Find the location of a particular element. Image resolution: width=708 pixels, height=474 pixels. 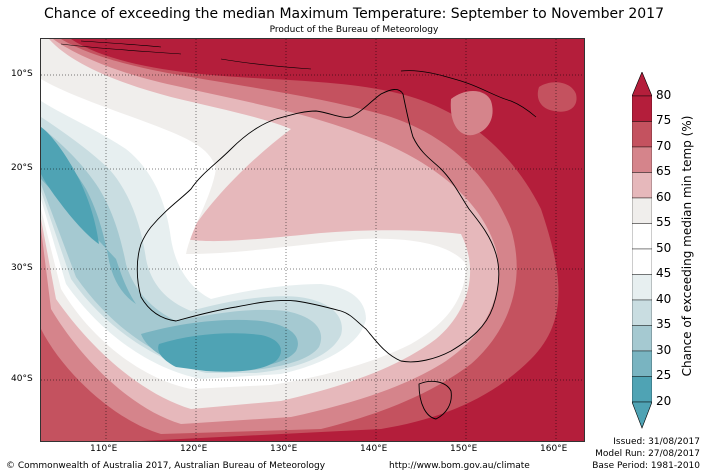

lon-label-120e: 120°E is located at coordinates (194, 449).